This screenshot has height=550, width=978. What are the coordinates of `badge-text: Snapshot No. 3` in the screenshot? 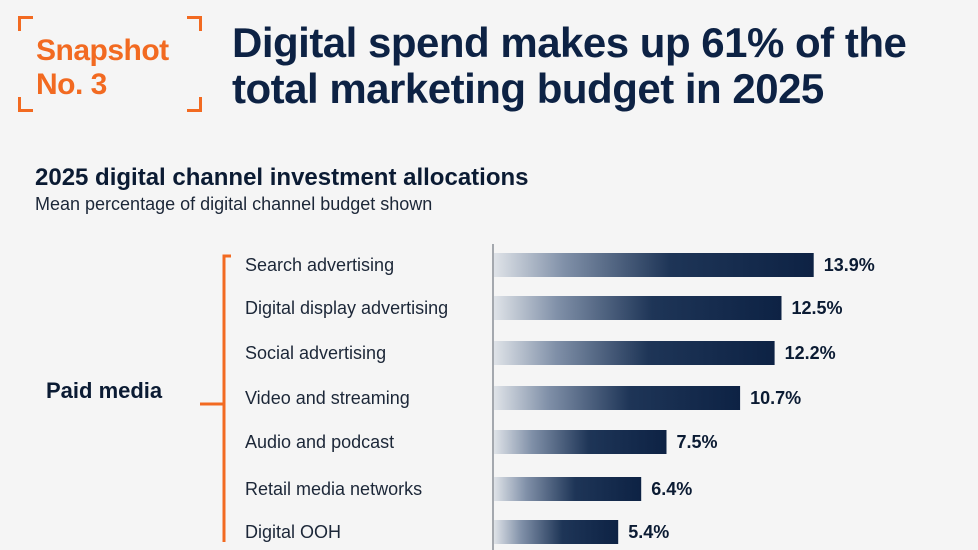 It's located at (102, 68).